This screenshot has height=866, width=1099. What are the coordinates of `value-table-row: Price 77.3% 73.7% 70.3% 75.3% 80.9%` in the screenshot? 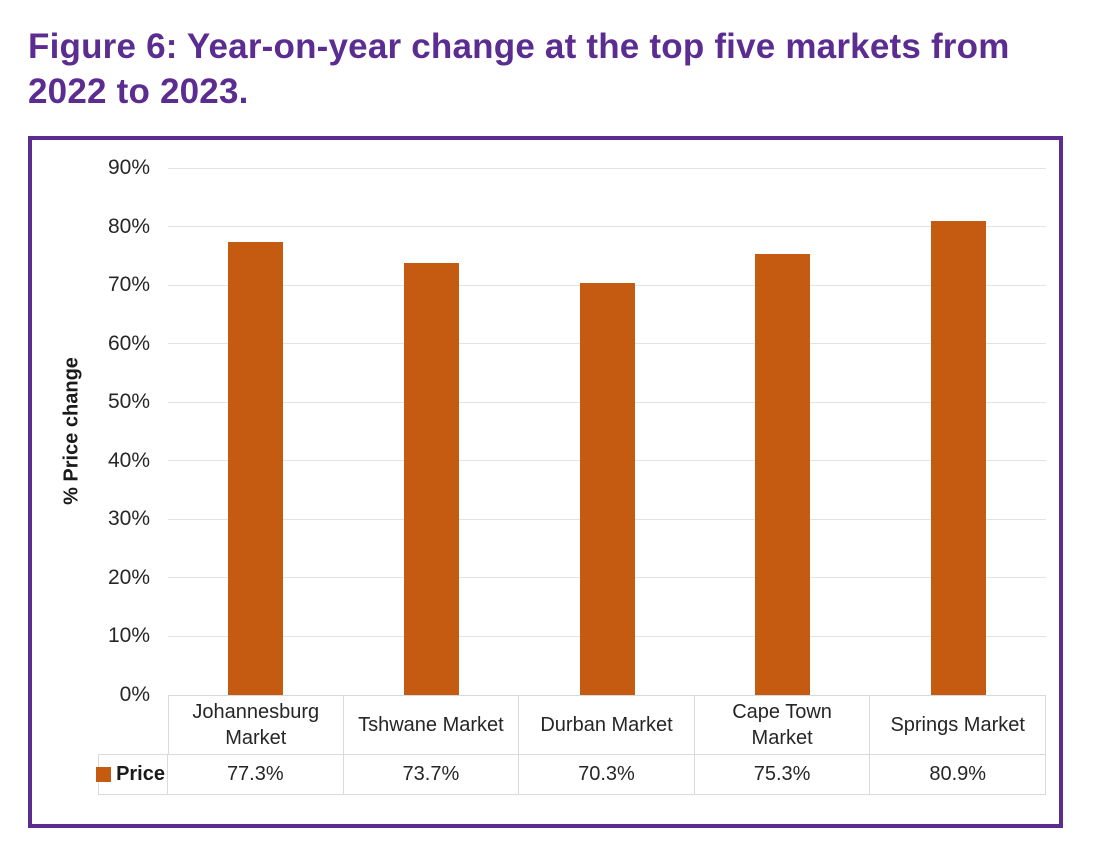 It's located at (571, 774).